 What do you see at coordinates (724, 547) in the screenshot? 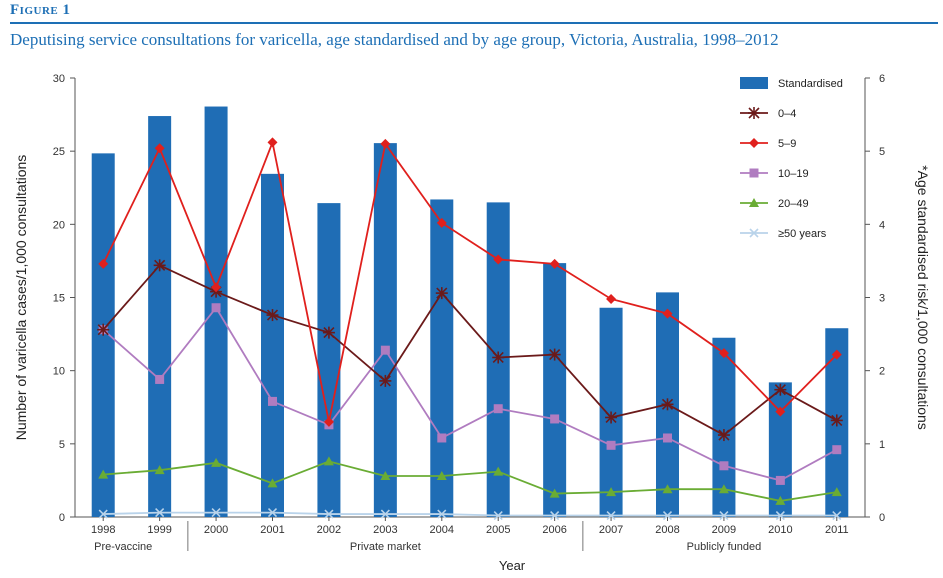
I see `period-label: Publicly funded` at bounding box center [724, 547].